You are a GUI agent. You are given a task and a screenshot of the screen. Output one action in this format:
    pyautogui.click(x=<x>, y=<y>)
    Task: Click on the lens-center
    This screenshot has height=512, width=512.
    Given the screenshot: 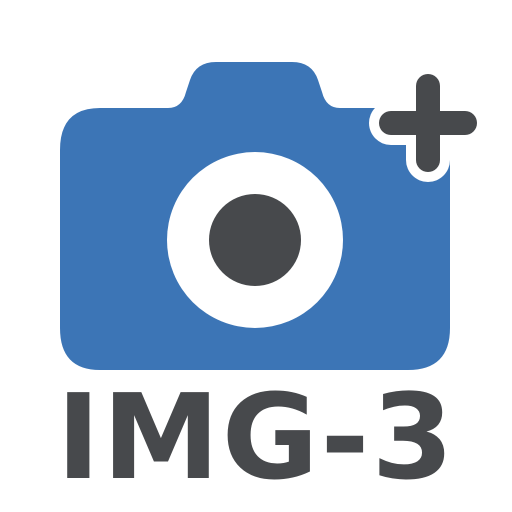 What is the action you would take?
    pyautogui.click(x=255, y=240)
    